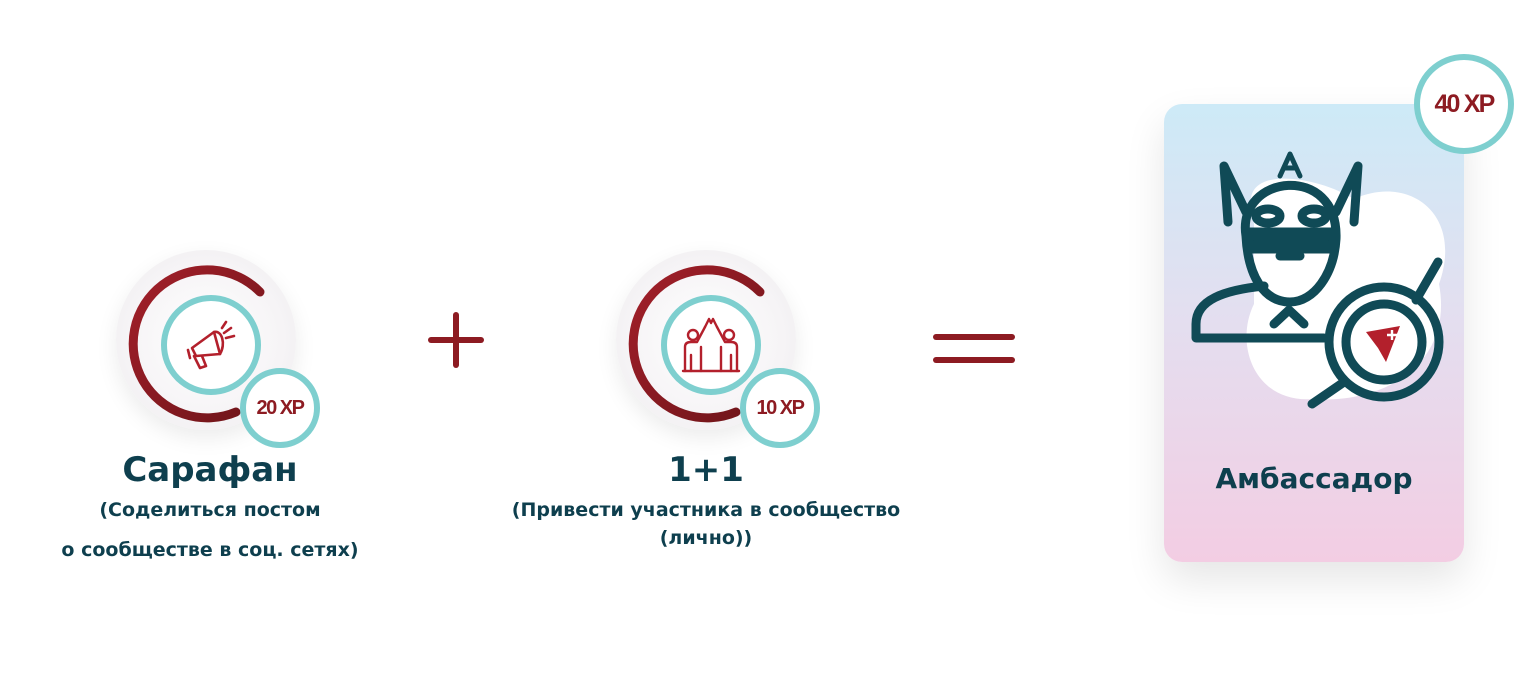 The width and height of the screenshot is (1530, 680). What do you see at coordinates (210, 510) in the screenshot?
I see `achievement-description-line1: (Соделиться постом` at bounding box center [210, 510].